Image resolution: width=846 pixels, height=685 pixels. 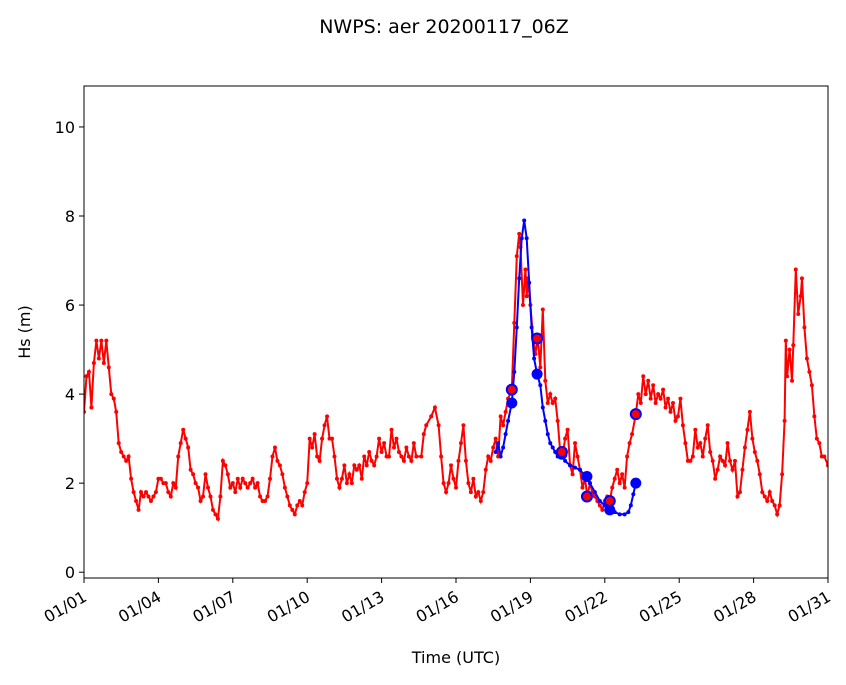 What do you see at coordinates (537, 338) in the screenshot?
I see `observed-highlight-point` at bounding box center [537, 338].